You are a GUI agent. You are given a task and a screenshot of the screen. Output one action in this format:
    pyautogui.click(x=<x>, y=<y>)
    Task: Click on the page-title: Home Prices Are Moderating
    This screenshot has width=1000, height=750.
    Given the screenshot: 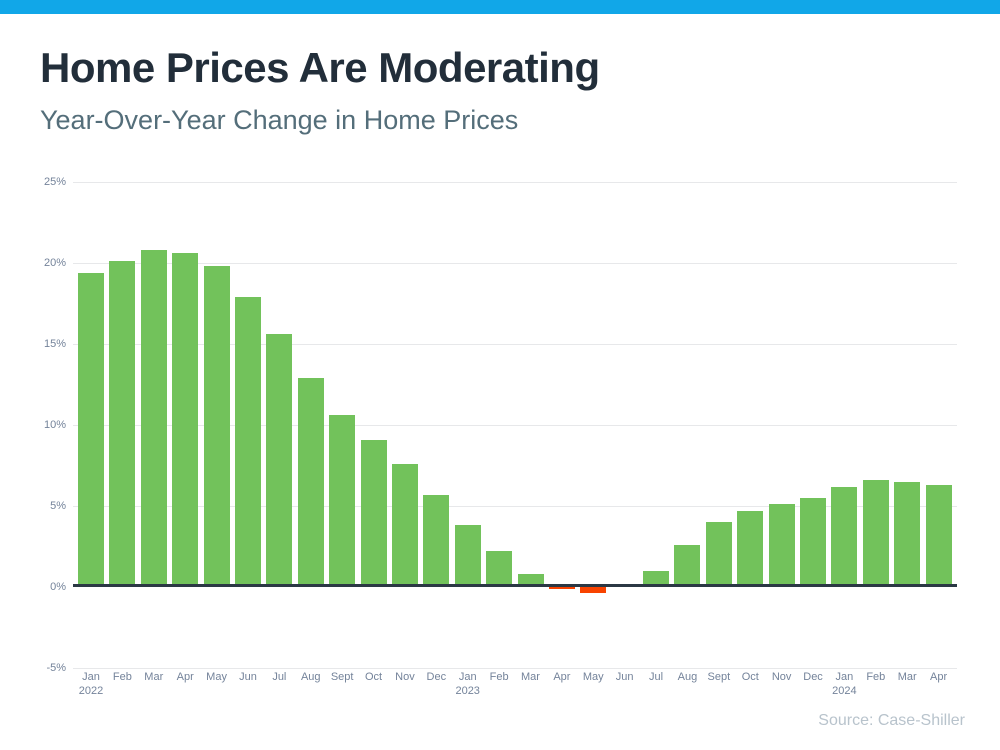 What is the action you would take?
    pyautogui.click(x=320, y=67)
    